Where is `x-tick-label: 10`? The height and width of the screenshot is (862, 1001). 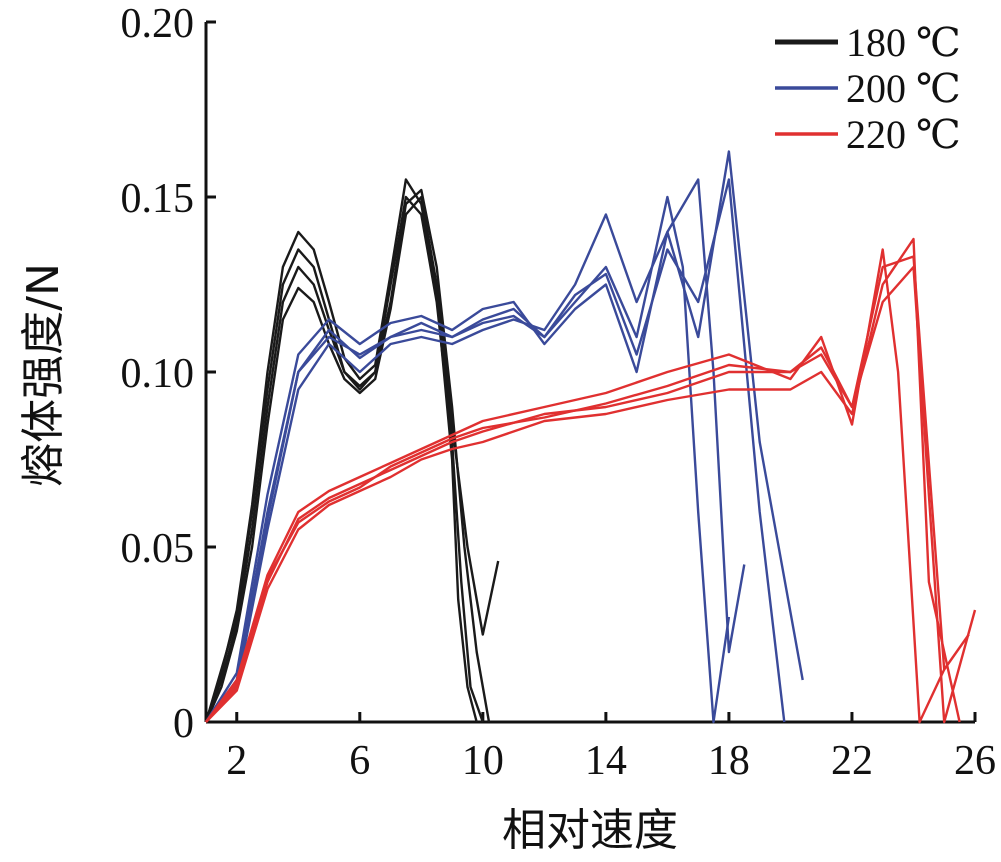
x-tick-label: 10 is located at coordinates (483, 761).